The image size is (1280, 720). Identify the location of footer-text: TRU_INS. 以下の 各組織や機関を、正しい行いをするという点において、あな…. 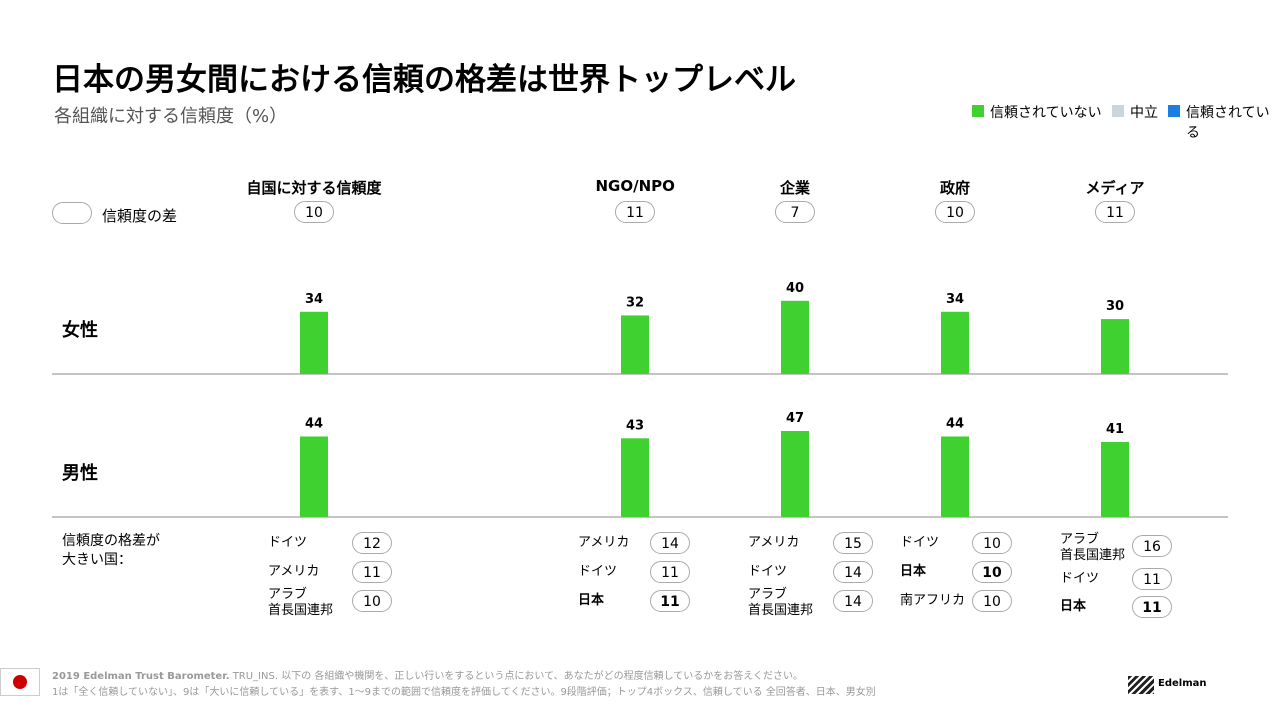
(517, 676).